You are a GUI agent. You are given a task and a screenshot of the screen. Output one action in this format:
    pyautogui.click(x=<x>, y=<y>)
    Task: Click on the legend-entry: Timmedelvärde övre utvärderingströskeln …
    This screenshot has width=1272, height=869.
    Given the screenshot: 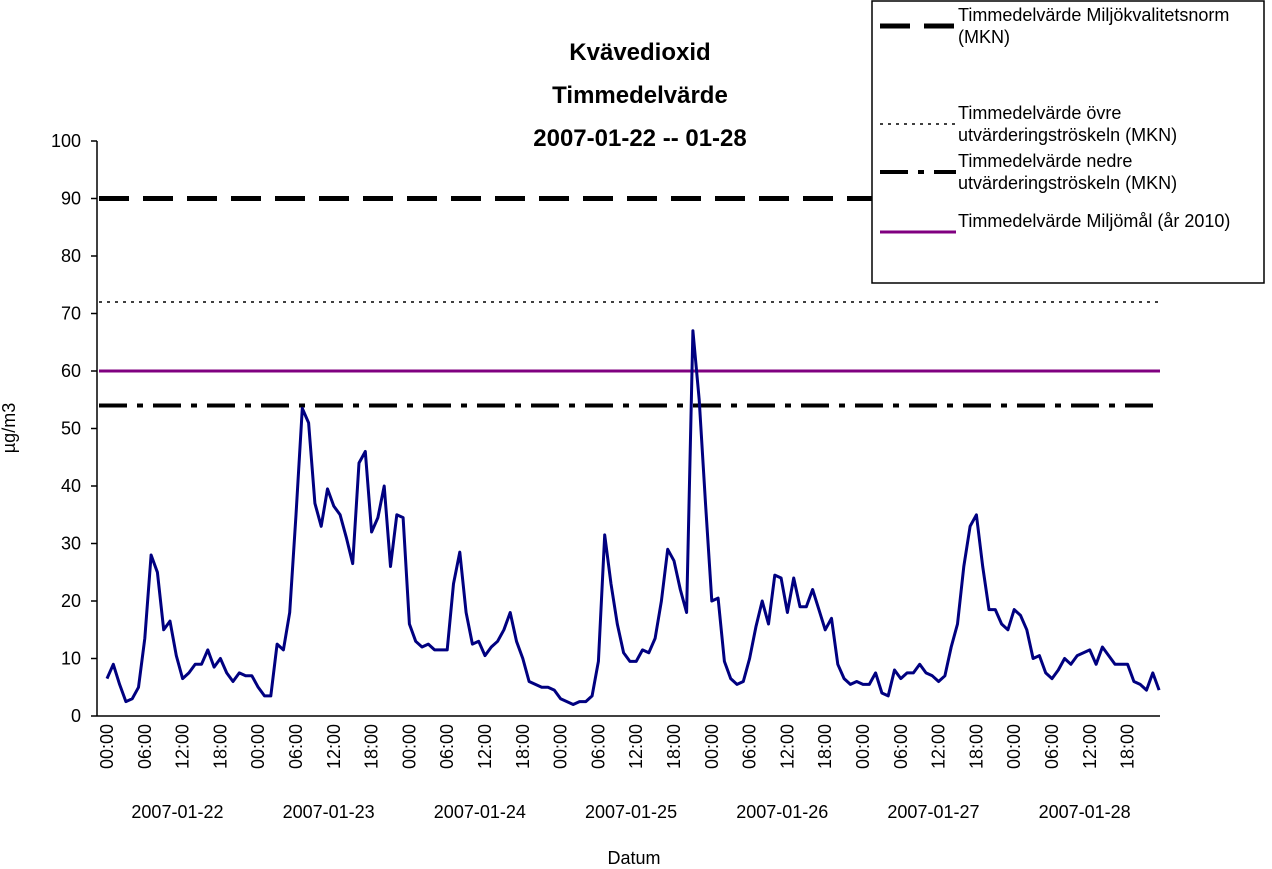 What is the action you would take?
    pyautogui.click(x=1068, y=124)
    